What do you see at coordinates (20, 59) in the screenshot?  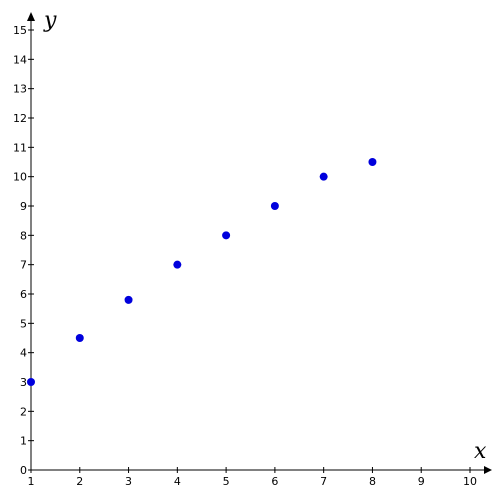 I see `y-tick-label-14: 14` at bounding box center [20, 59].